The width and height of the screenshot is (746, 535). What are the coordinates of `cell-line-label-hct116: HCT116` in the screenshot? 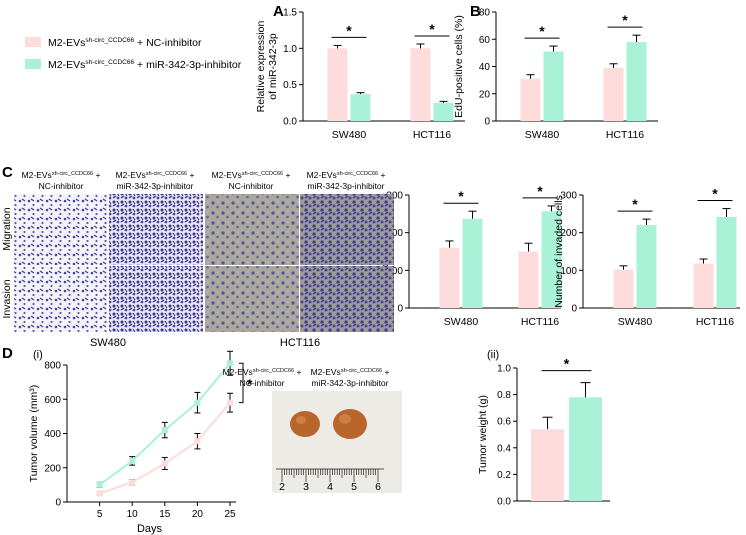 It's located at (300, 343).